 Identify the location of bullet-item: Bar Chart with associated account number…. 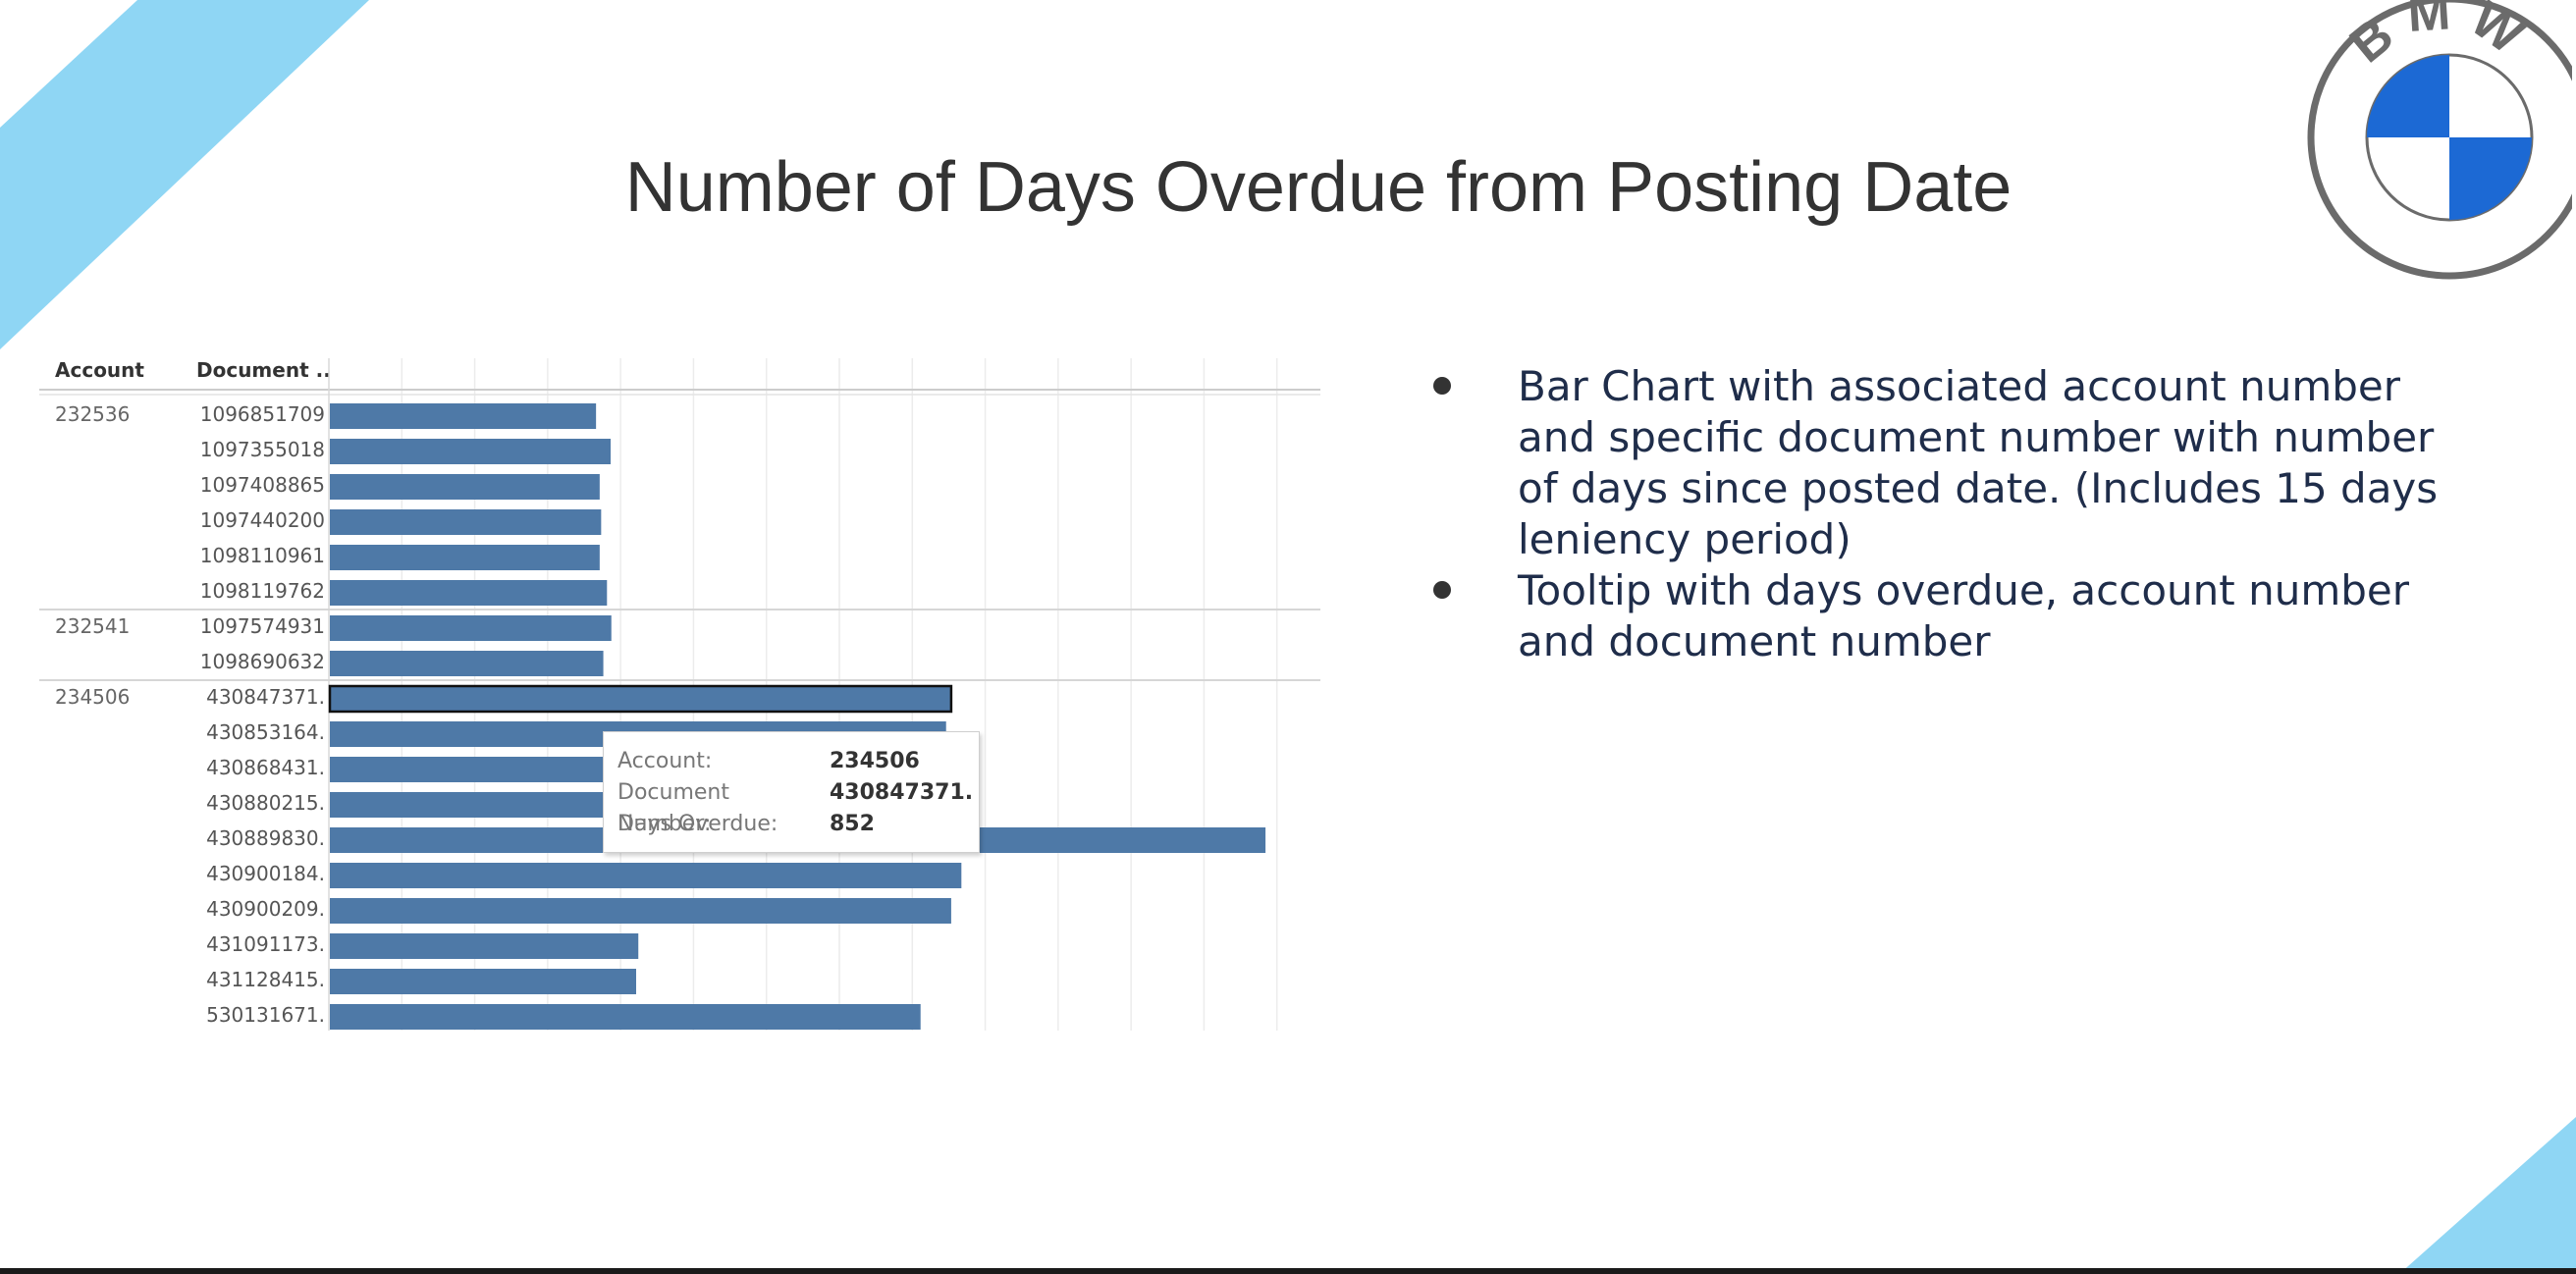
(1934, 463).